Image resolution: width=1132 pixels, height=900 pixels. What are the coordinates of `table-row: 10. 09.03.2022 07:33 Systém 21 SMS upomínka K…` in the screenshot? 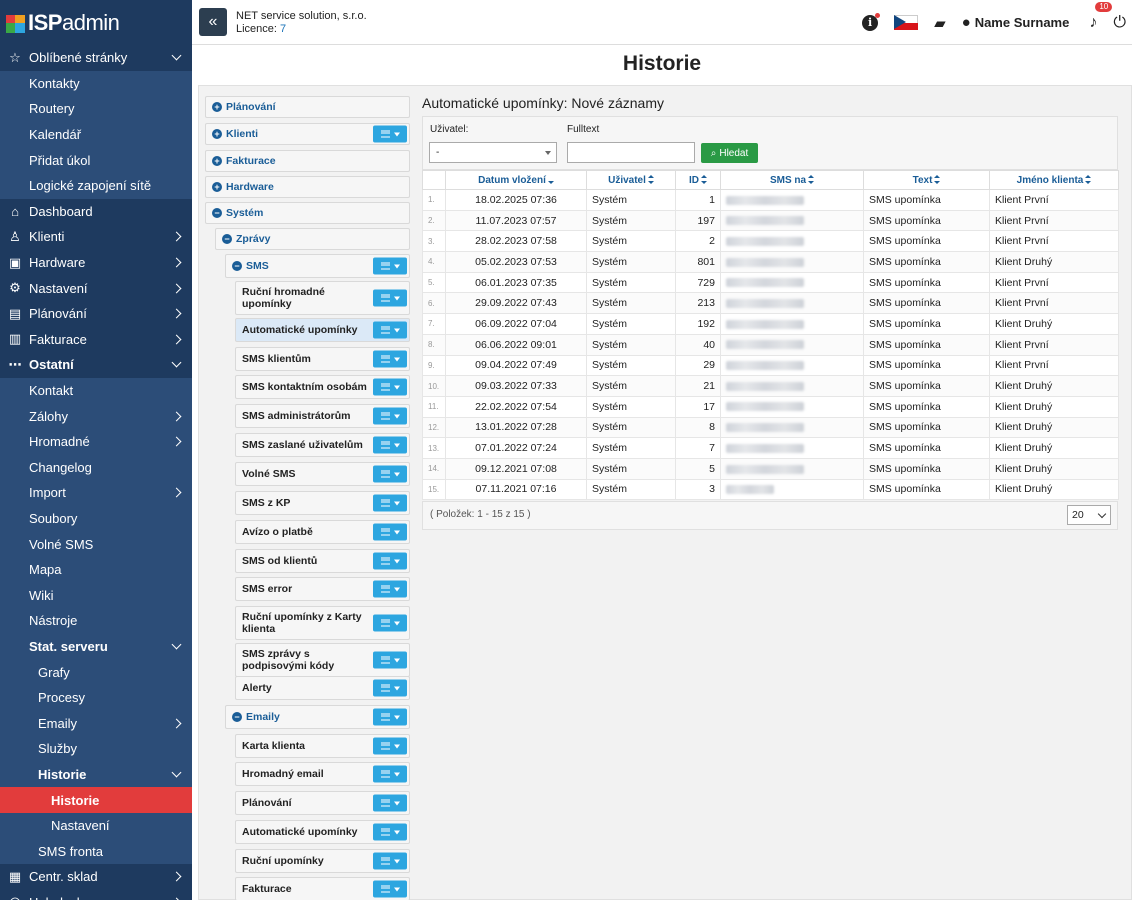 It's located at (770, 386).